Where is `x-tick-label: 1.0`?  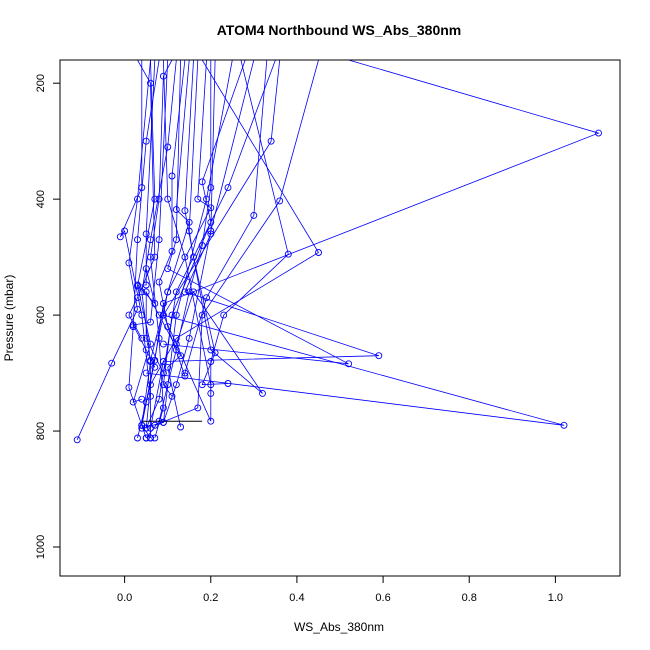
x-tick-label: 1.0 is located at coordinates (555, 598).